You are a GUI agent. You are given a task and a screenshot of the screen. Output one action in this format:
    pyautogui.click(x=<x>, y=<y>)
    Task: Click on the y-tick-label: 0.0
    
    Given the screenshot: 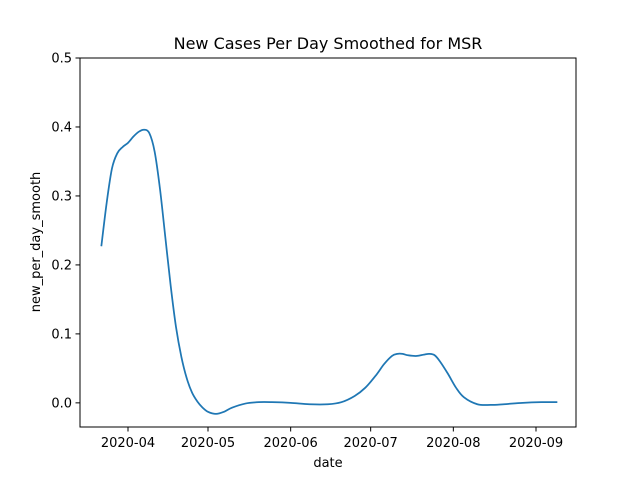 What is the action you would take?
    pyautogui.click(x=61, y=403)
    